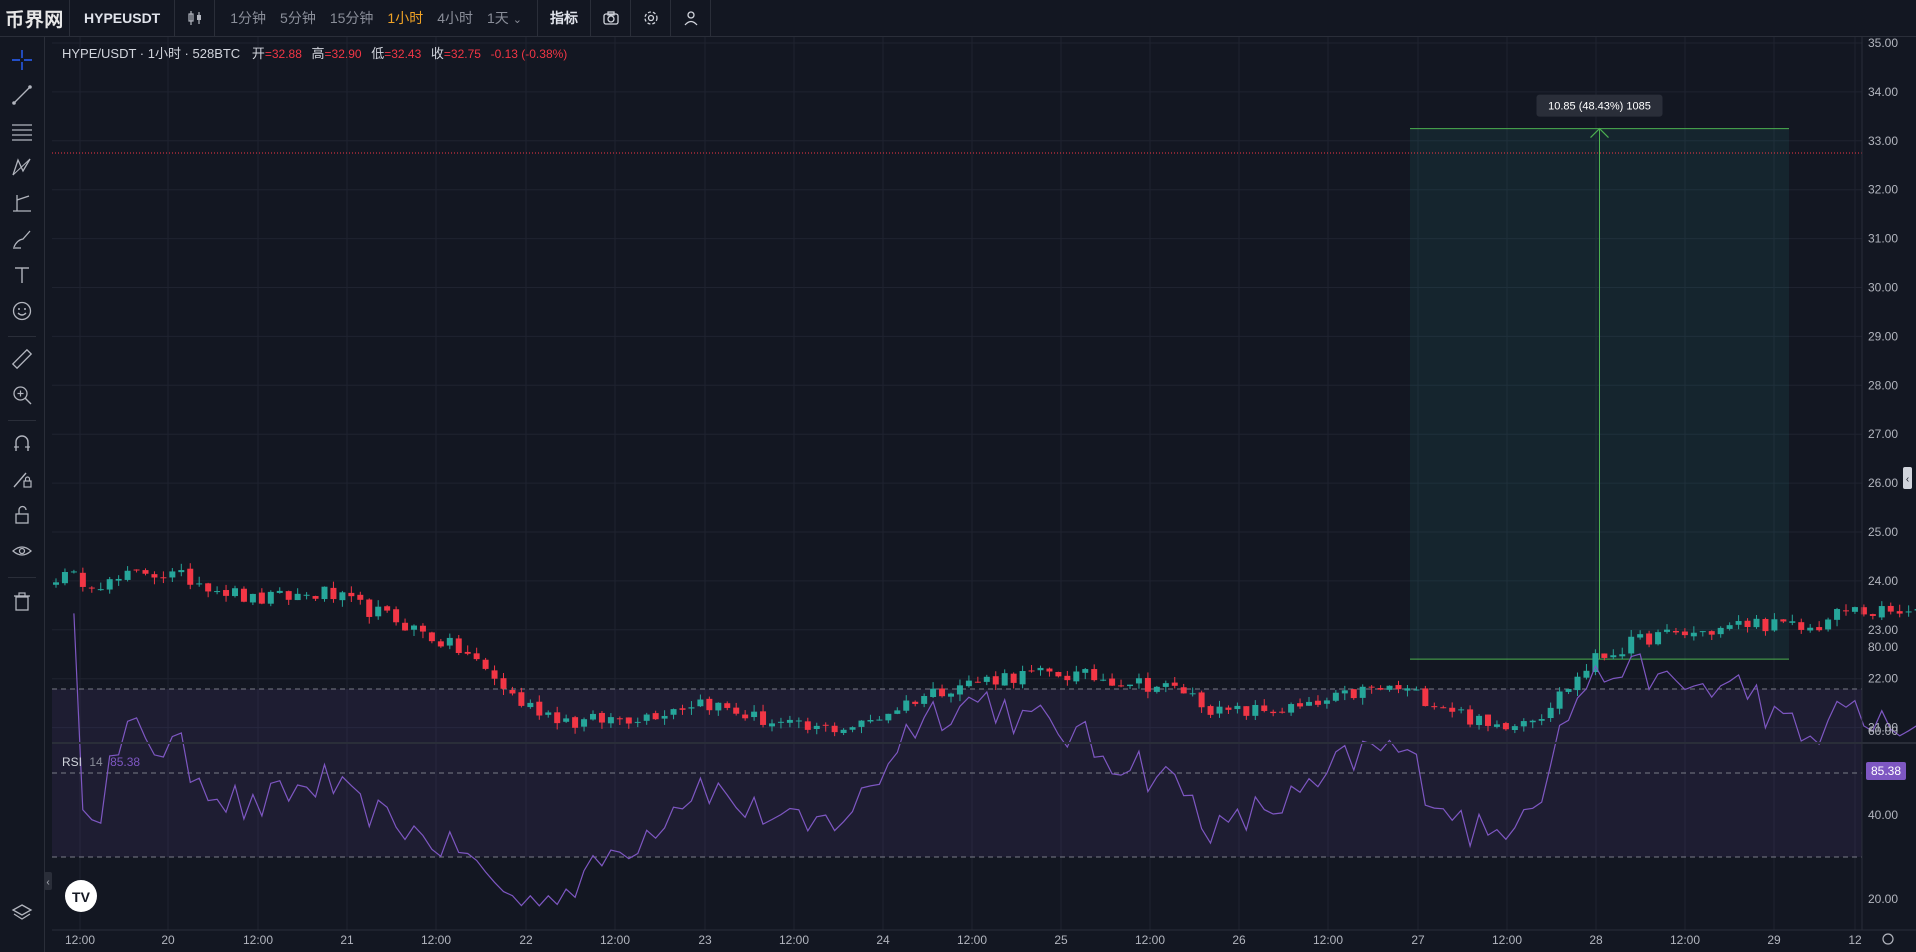 The width and height of the screenshot is (1916, 952). Describe the element at coordinates (455, 18) in the screenshot. I see `interval-4h: 4小时` at that location.